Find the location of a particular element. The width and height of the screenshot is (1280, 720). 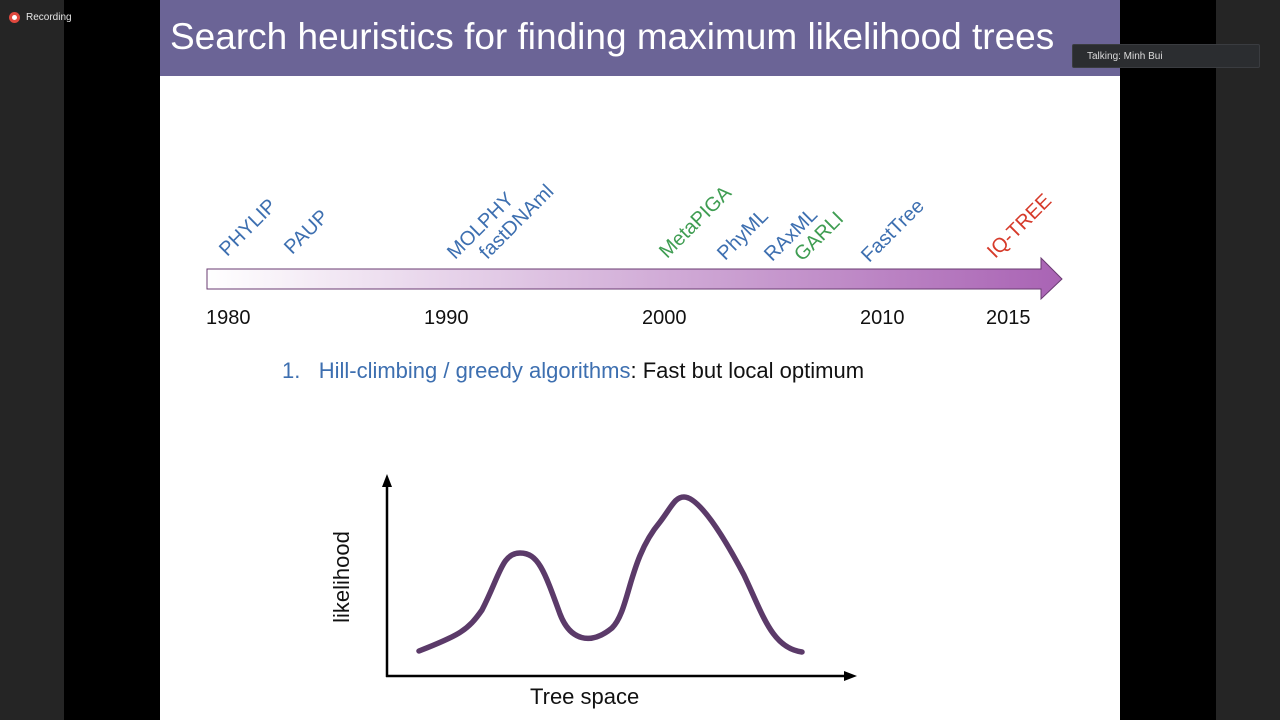

year-1980: 1980 is located at coordinates (228, 318).